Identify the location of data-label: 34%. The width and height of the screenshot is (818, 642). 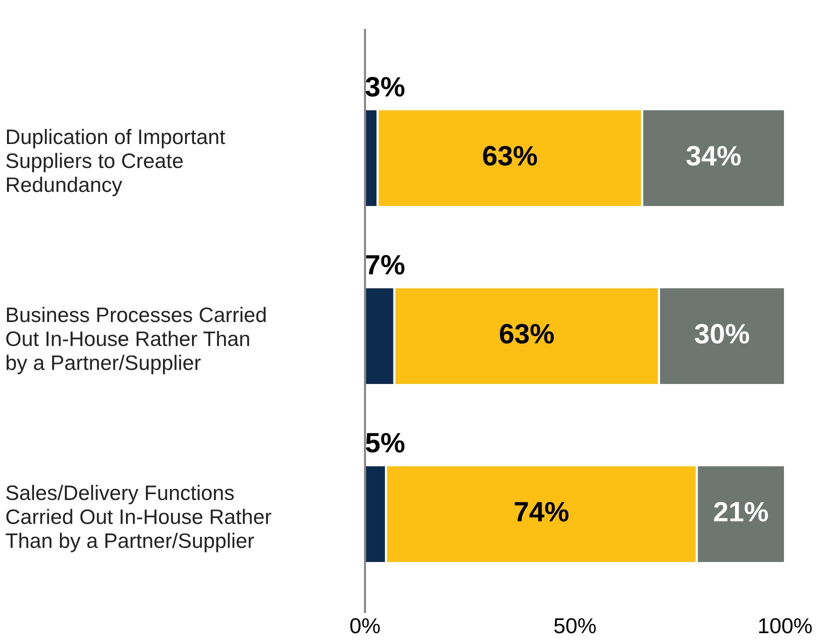
(713, 156).